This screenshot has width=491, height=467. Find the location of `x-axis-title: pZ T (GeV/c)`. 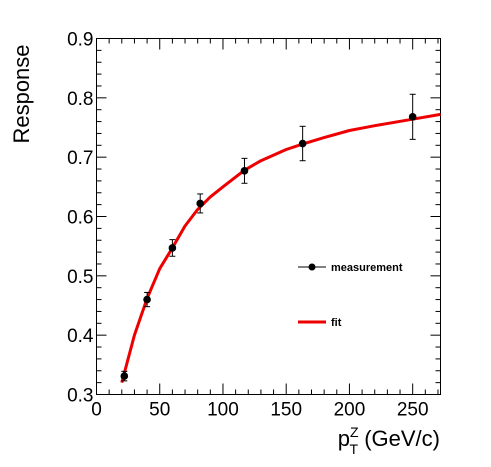

x-axis-title: pZ T (GeV/c) is located at coordinates (389, 440).